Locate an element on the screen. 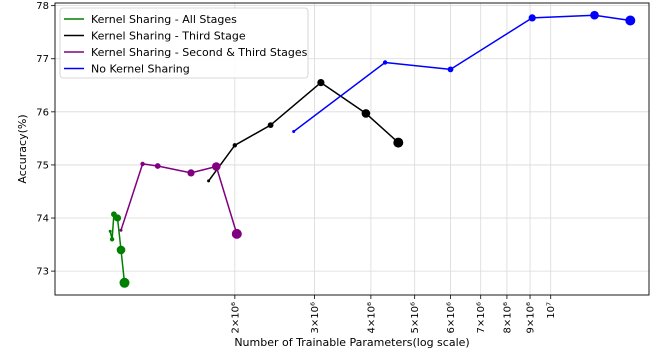  y-tick-label: 74 is located at coordinates (42, 219).